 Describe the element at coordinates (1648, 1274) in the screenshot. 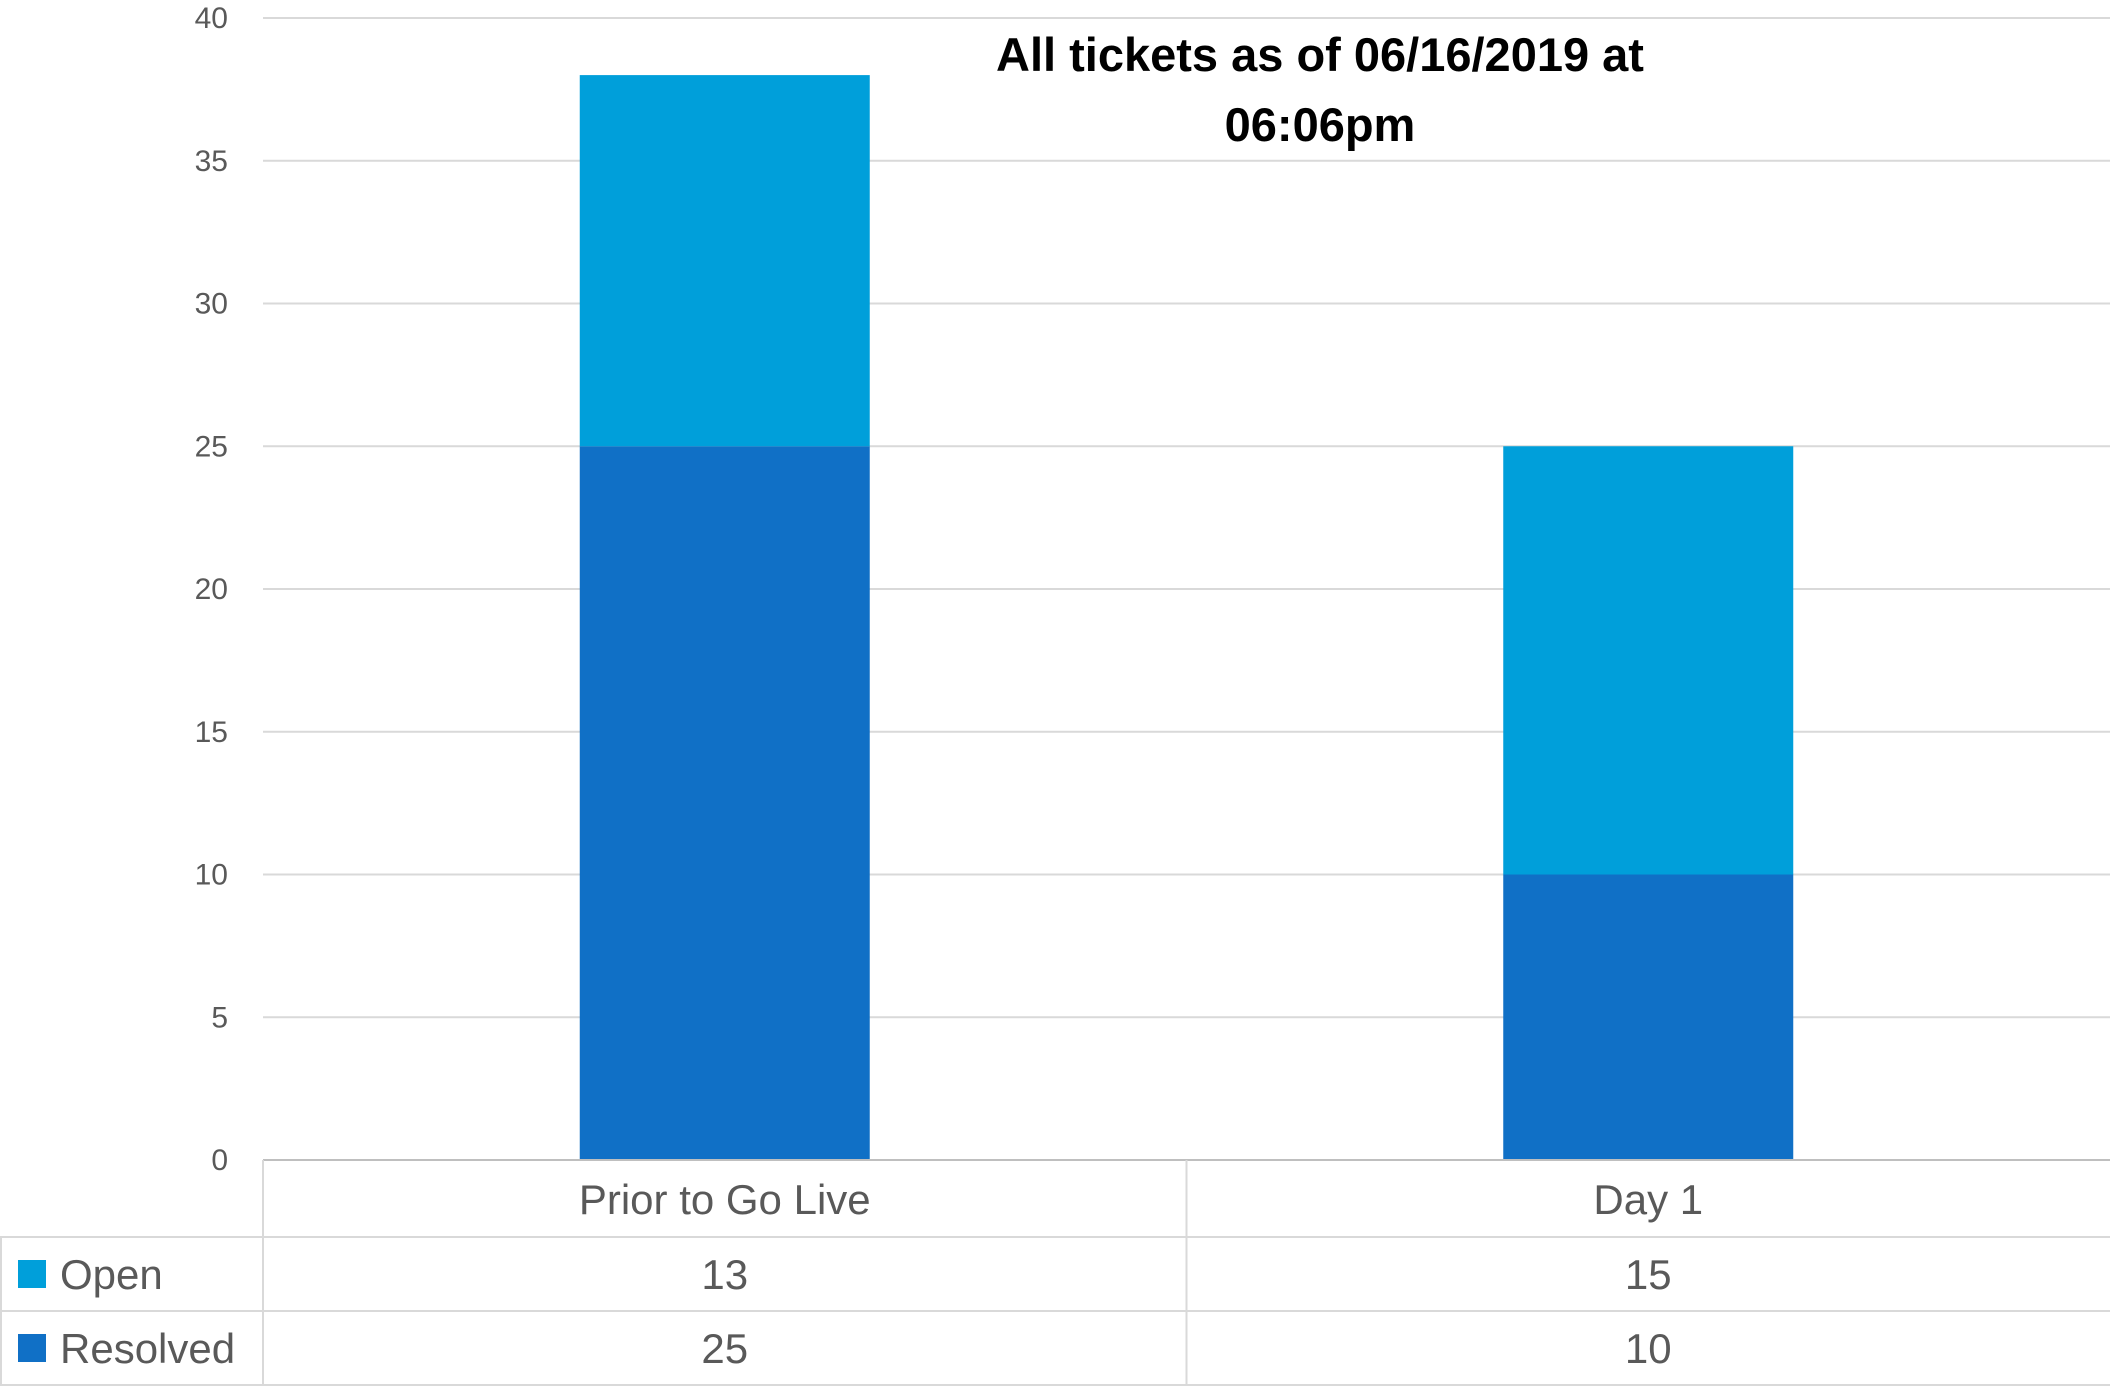

I see `table-value-open-1: 15` at that location.